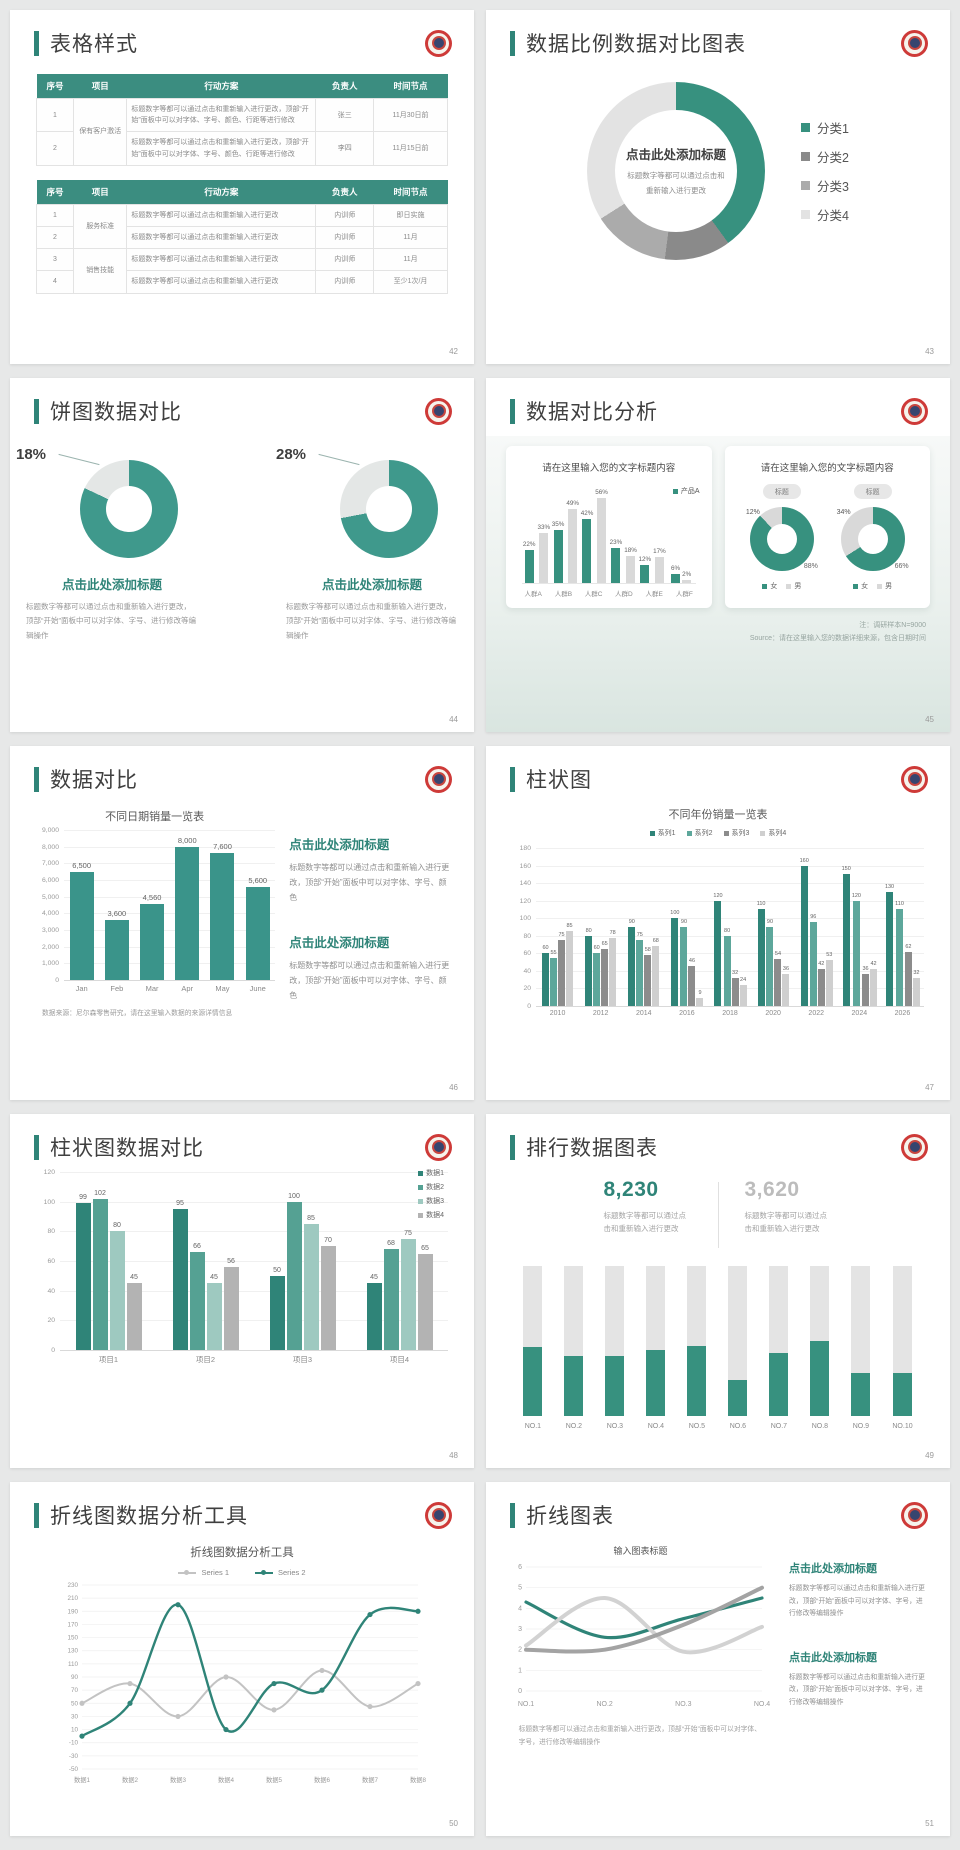 This screenshot has width=960, height=1850. I want to click on title-badges: 标题 标题, so click(828, 491).